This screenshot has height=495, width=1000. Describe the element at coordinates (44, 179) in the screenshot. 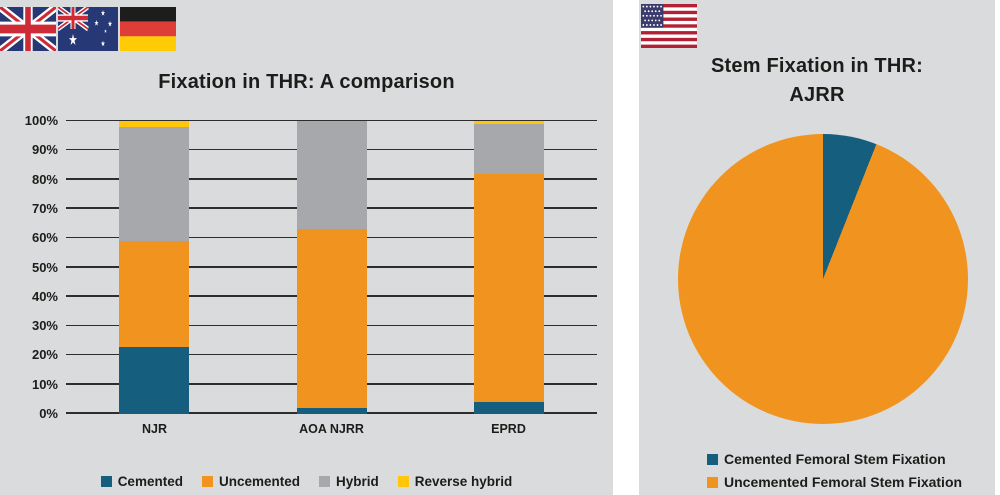

I see `y-tick-label: 80%` at that location.